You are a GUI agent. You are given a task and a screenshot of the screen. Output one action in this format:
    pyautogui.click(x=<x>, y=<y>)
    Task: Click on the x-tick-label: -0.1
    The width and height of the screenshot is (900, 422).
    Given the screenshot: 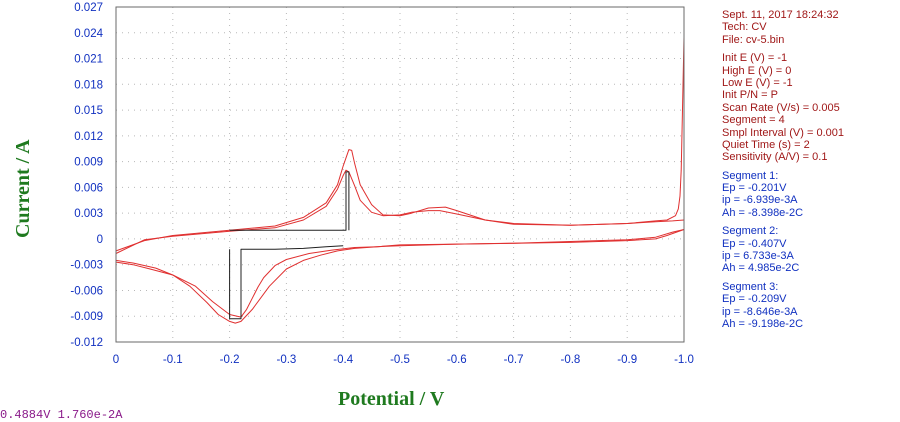 What is the action you would take?
    pyautogui.click(x=173, y=360)
    